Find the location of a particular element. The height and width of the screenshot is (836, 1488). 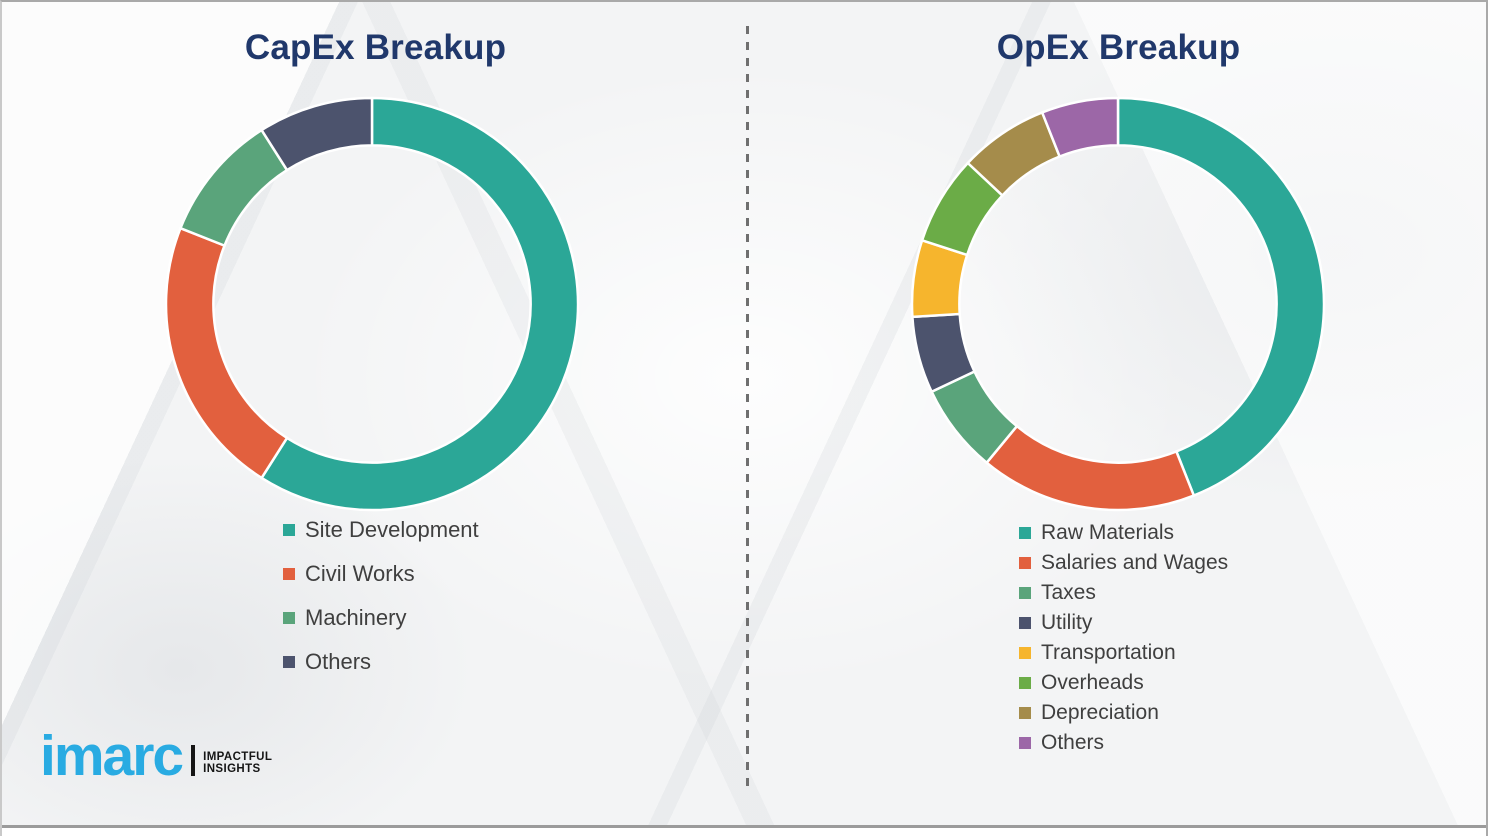

legend-swatch-civil-works is located at coordinates (289, 574).